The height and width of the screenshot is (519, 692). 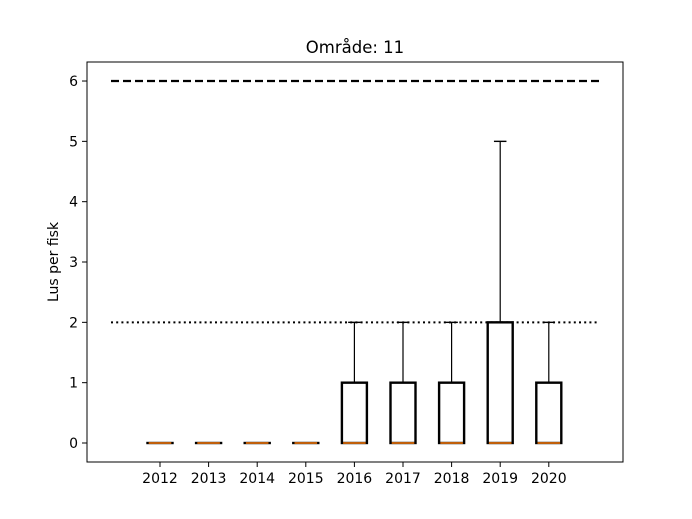 I want to click on x-tick-label: 2013, so click(x=209, y=479).